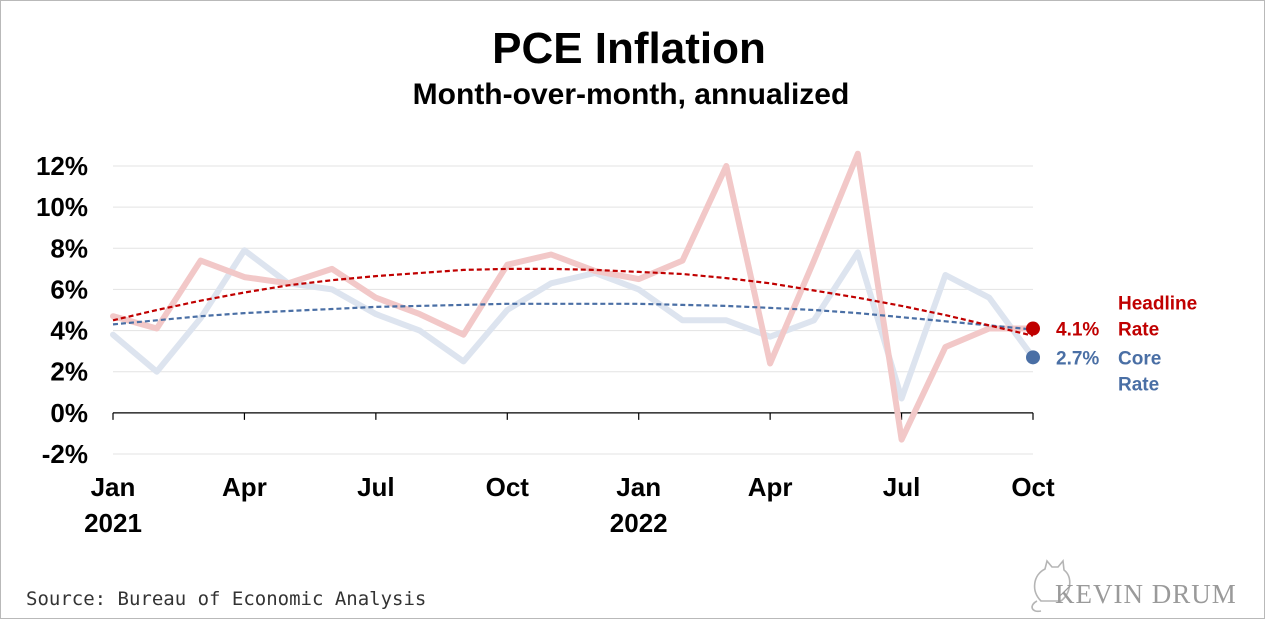  I want to click on headline-rate-value: 4.1%, so click(1077, 330).